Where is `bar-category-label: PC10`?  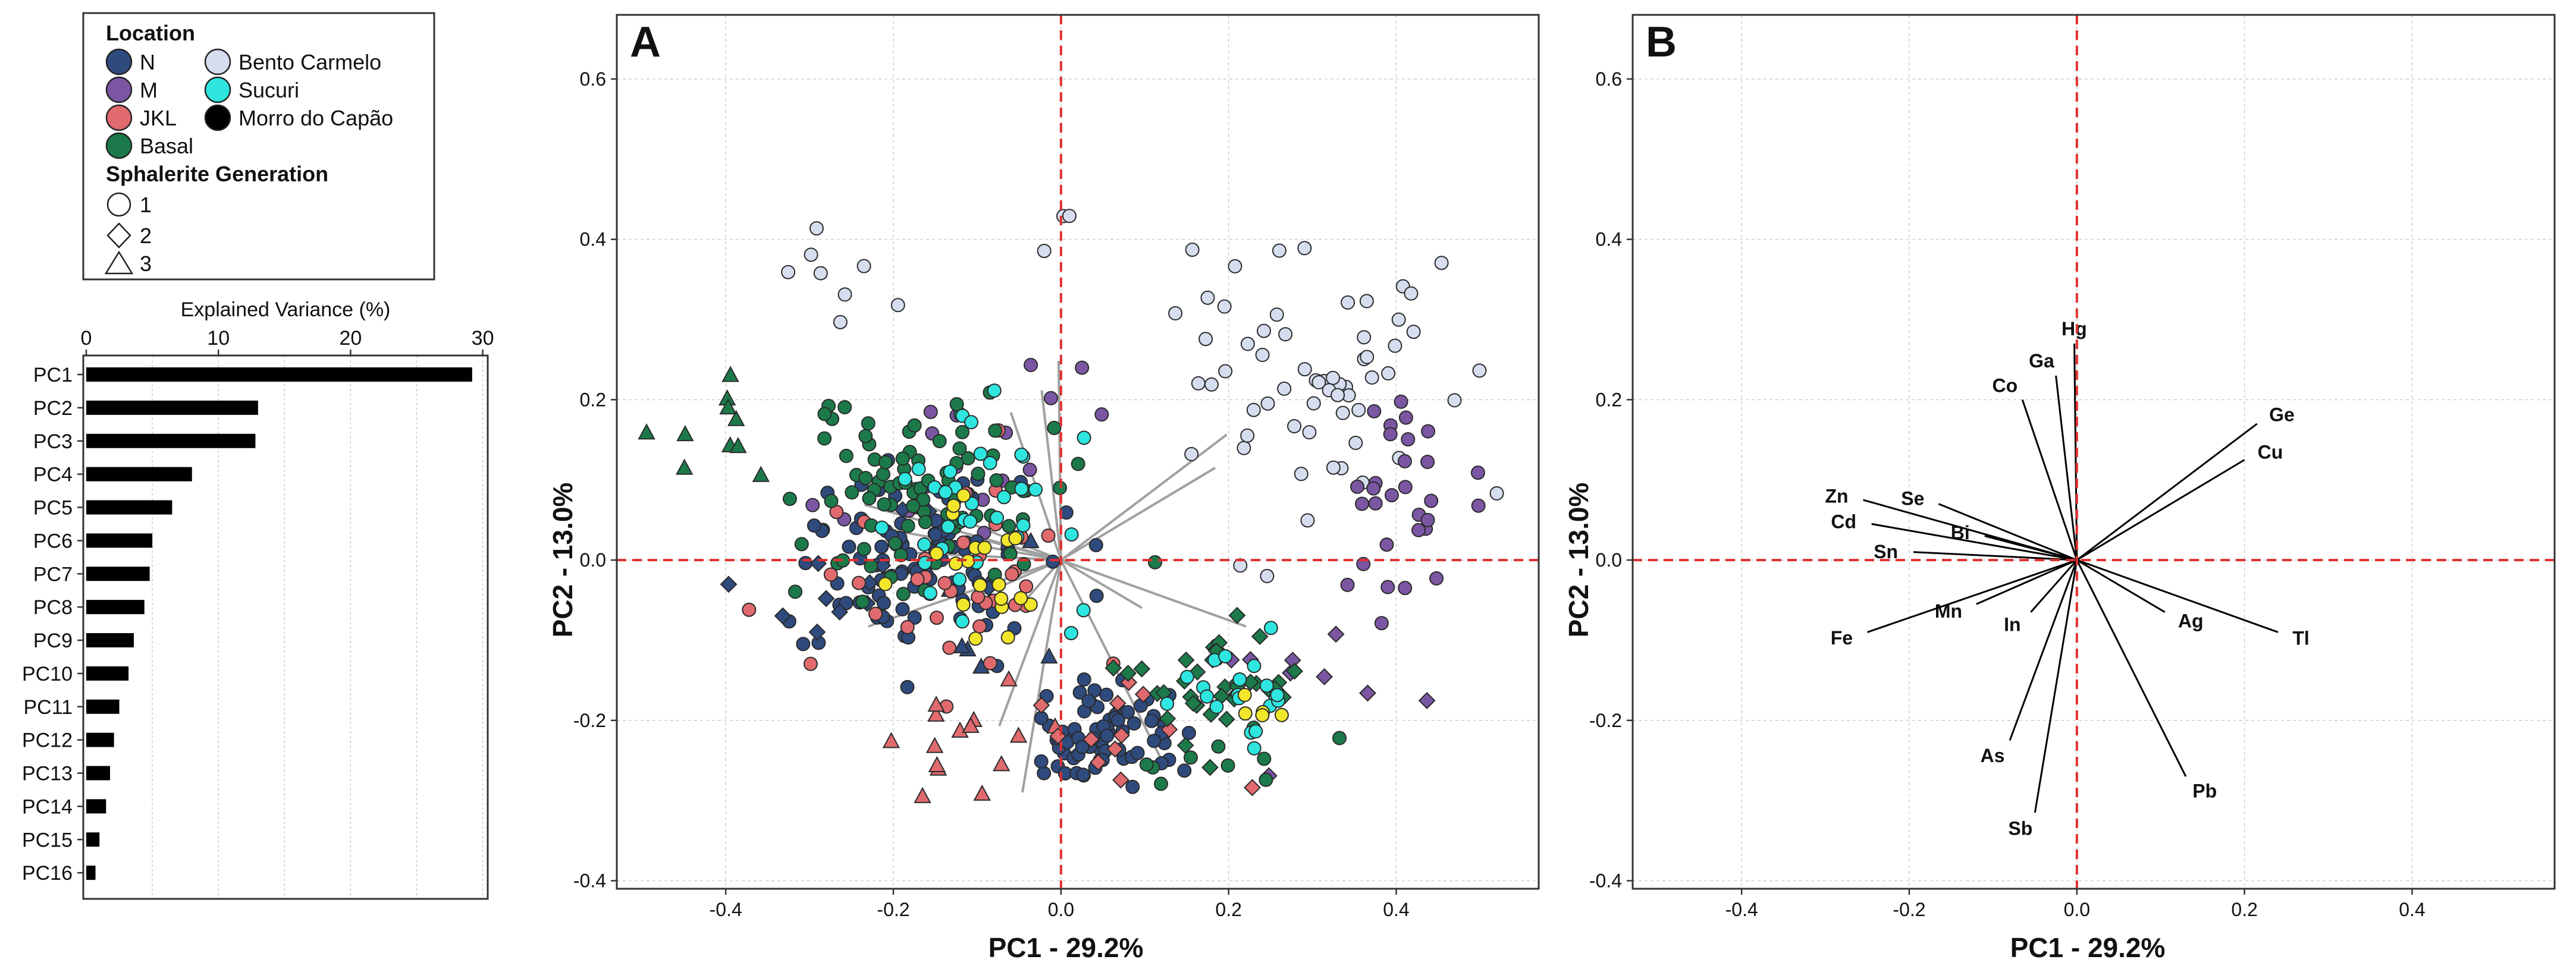 bar-category-label: PC10 is located at coordinates (47, 674).